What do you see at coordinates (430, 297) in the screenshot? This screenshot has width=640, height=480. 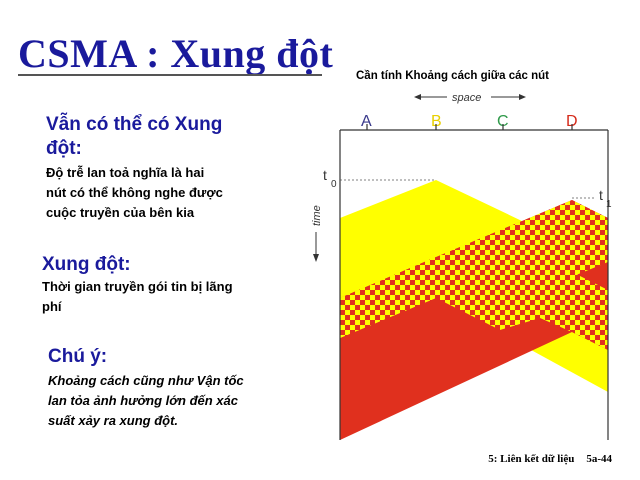 I see `collision-region-lower` at bounding box center [430, 297].